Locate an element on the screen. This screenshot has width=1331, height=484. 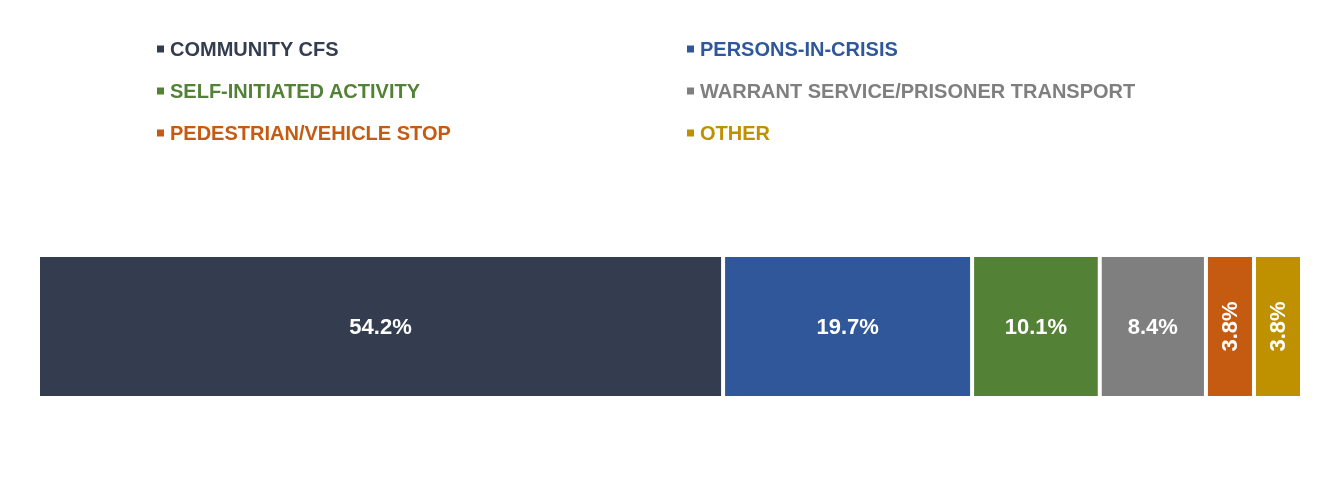
legend-label: PEDESTRIAN/VEHICLE STOP is located at coordinates (310, 133).